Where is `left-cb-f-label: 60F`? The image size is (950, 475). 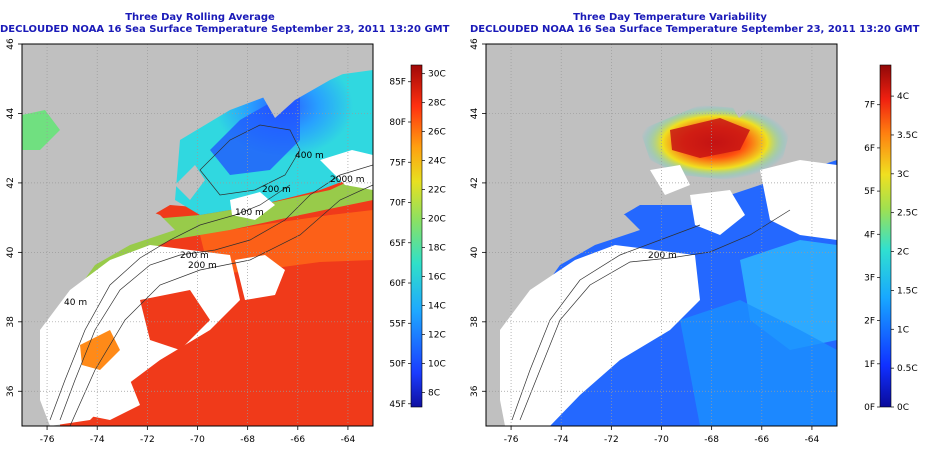 left-cb-f-label: 60F is located at coordinates (397, 284).